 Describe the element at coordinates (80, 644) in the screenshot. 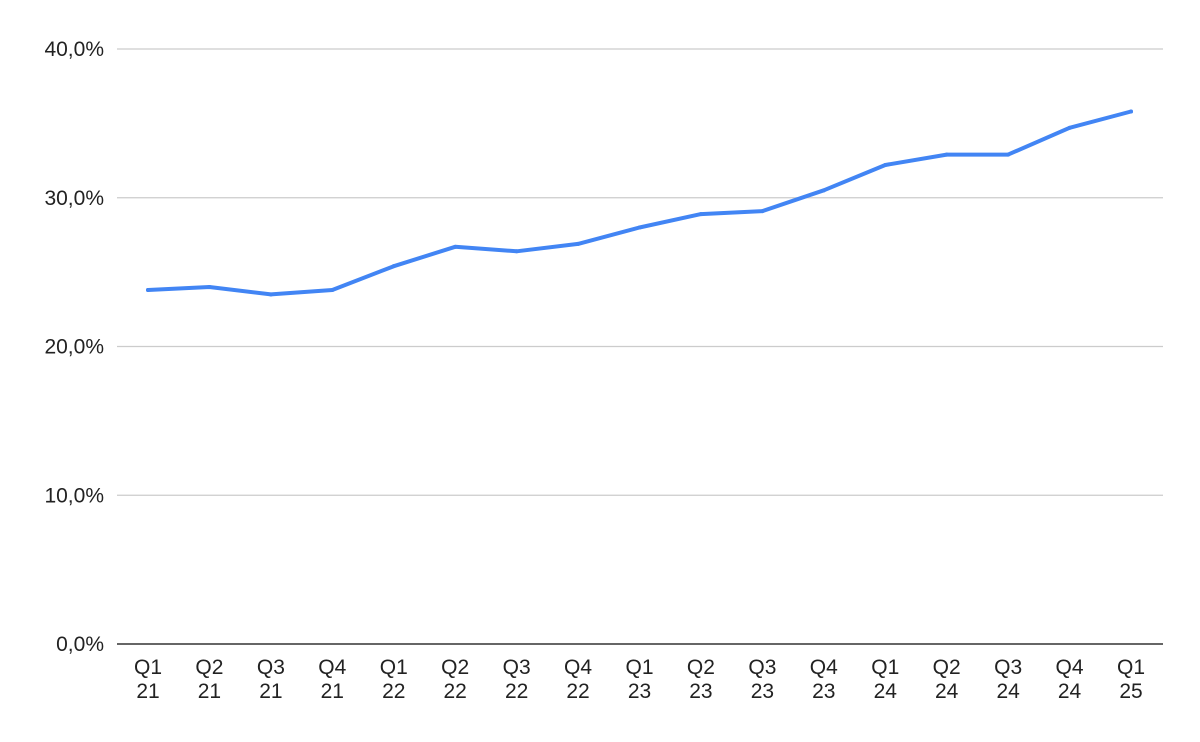

I see `y-tick-label: 0,0%` at that location.